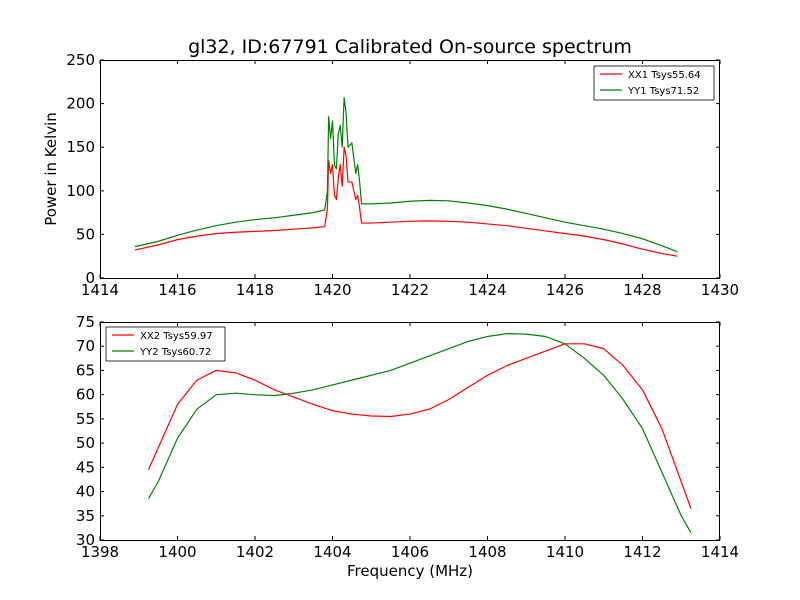  Describe the element at coordinates (410, 290) in the screenshot. I see `top-x-tick-label: 1422` at that location.